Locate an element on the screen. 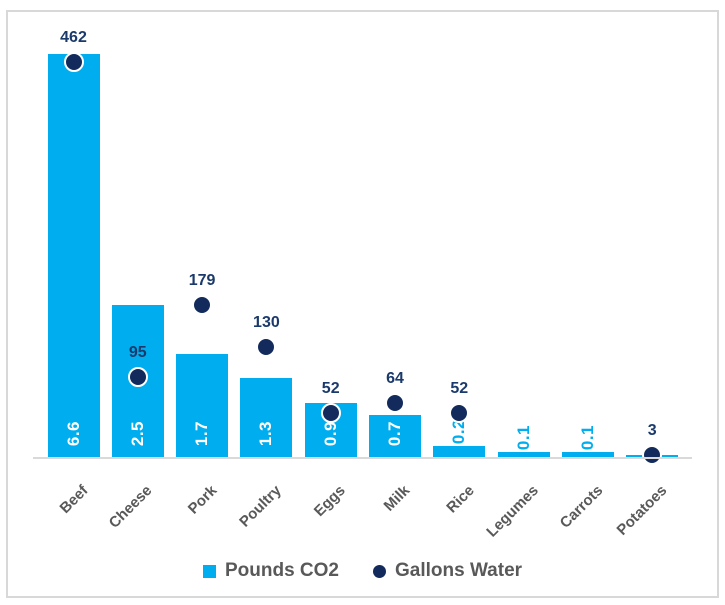 The height and width of the screenshot is (605, 725). water-dot-rice is located at coordinates (459, 413).